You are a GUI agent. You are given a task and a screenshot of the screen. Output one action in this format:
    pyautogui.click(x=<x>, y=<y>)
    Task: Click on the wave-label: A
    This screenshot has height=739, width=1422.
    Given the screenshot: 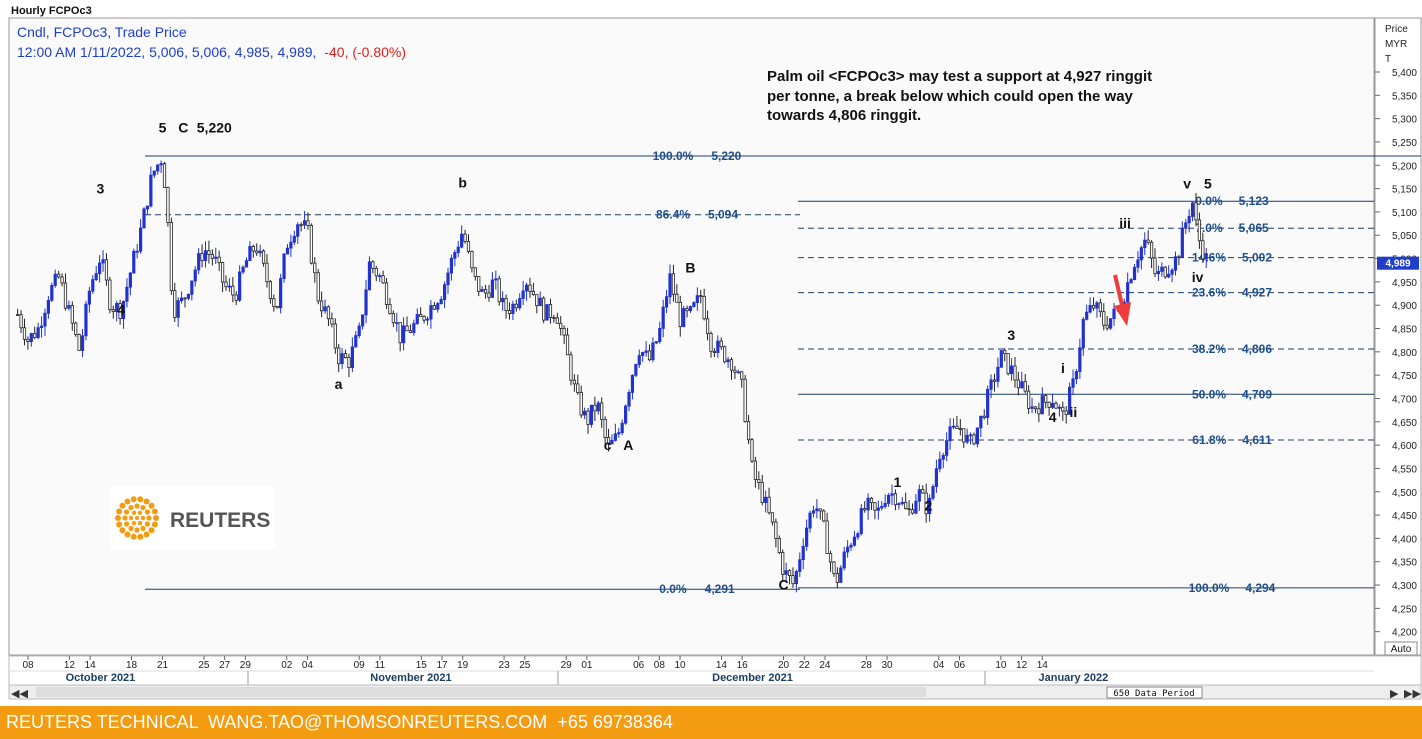 What is the action you would take?
    pyautogui.click(x=628, y=445)
    